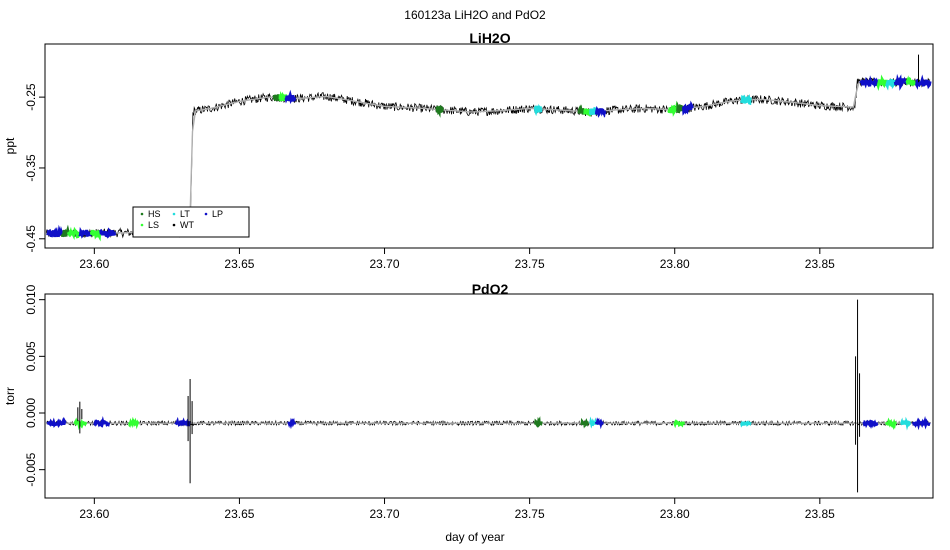 The height and width of the screenshot is (550, 950). Describe the element at coordinates (31, 168) in the screenshot. I see `y-tick-label: -0.35` at that location.